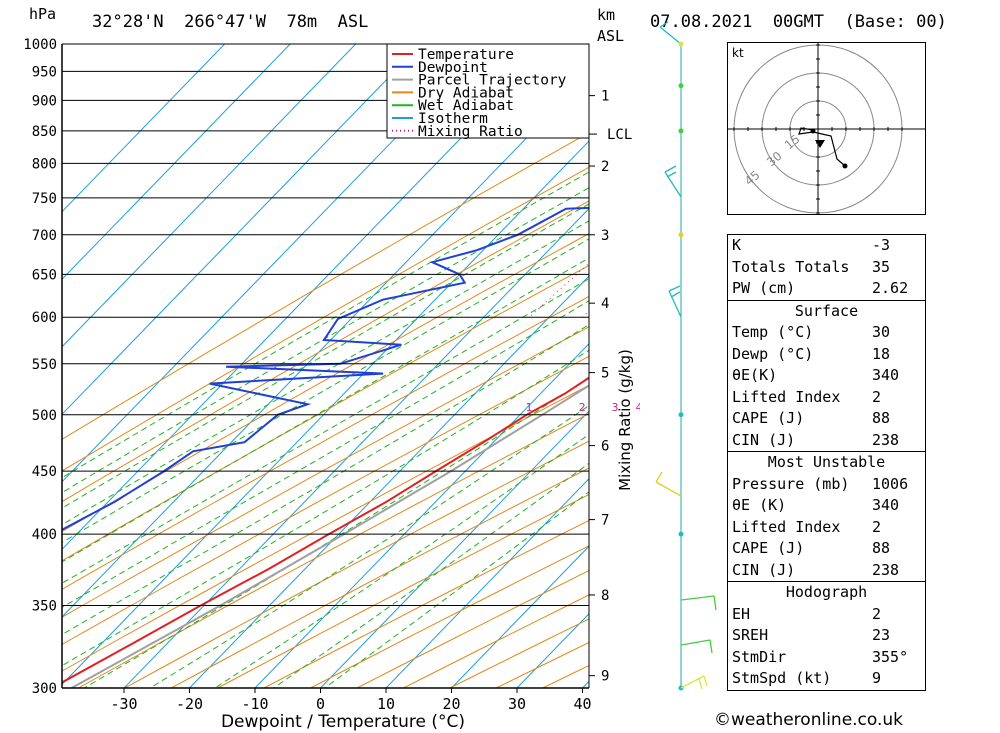  I want to click on km-tick-label: 1, so click(605, 97).